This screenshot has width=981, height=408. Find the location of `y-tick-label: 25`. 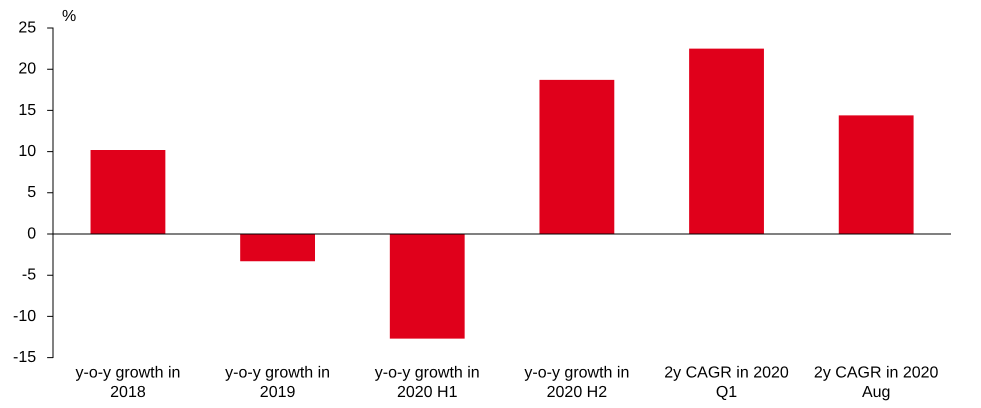

y-tick-label: 25 is located at coordinates (27, 27).